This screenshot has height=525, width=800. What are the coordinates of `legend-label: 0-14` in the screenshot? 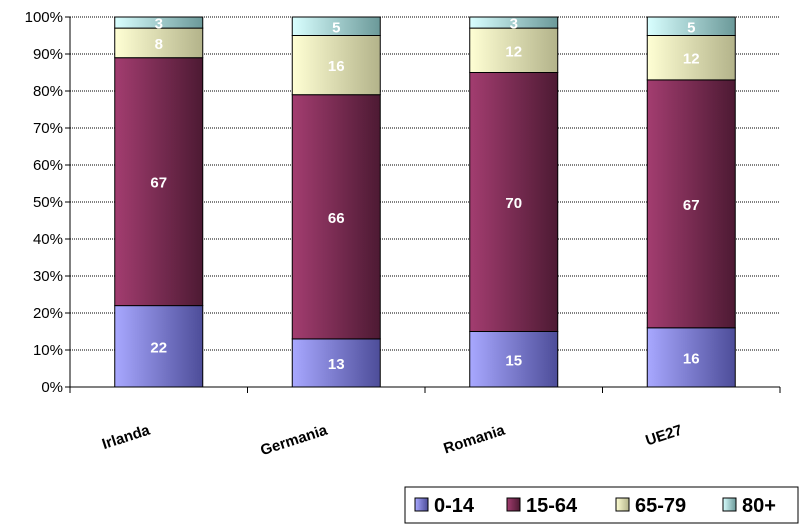 It's located at (454, 506).